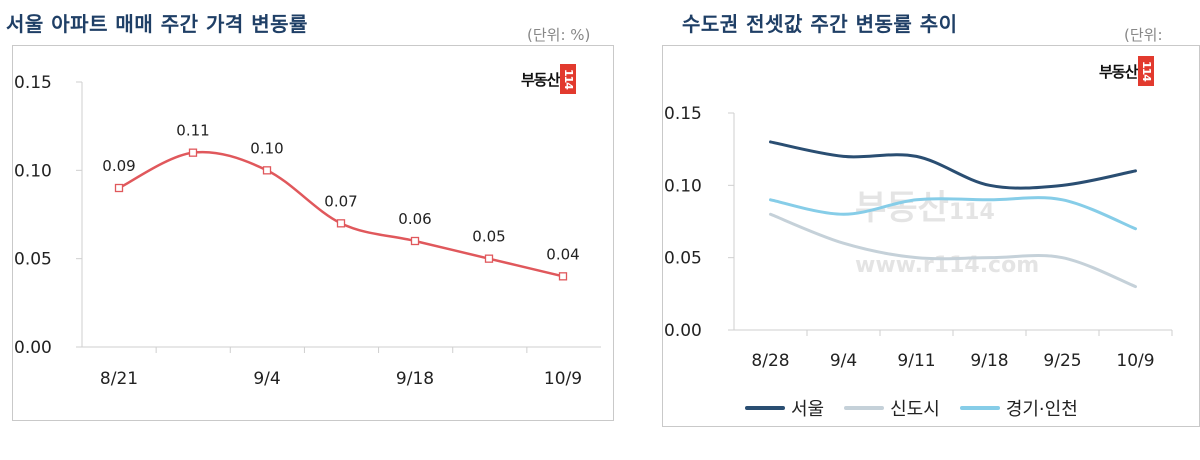 This screenshot has width=1200, height=460. Describe the element at coordinates (808, 409) in the screenshot. I see `legend-label: 서울` at that location.